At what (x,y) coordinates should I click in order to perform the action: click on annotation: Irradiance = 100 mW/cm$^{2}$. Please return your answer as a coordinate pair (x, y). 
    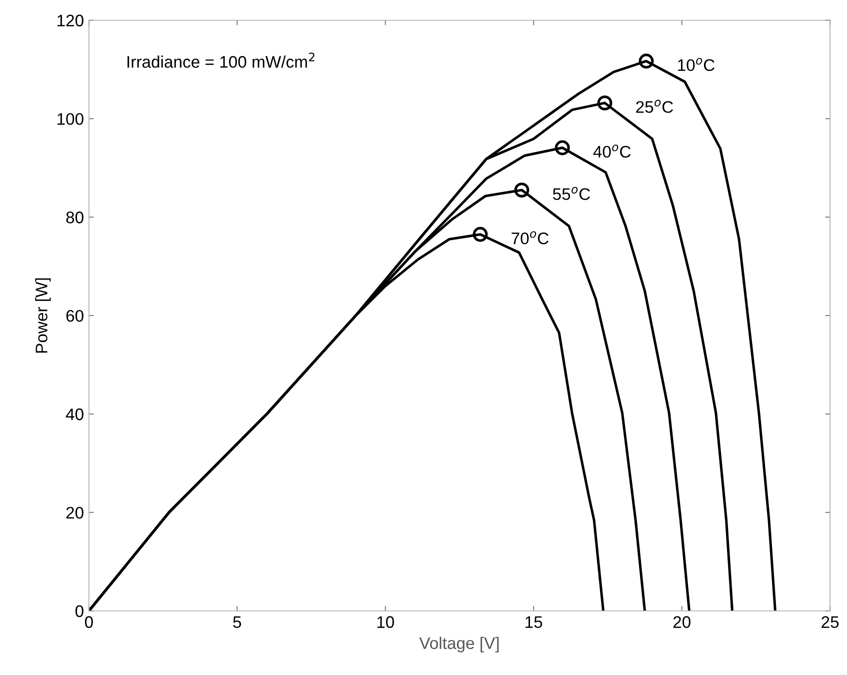
    Looking at the image, I should click on (221, 60).